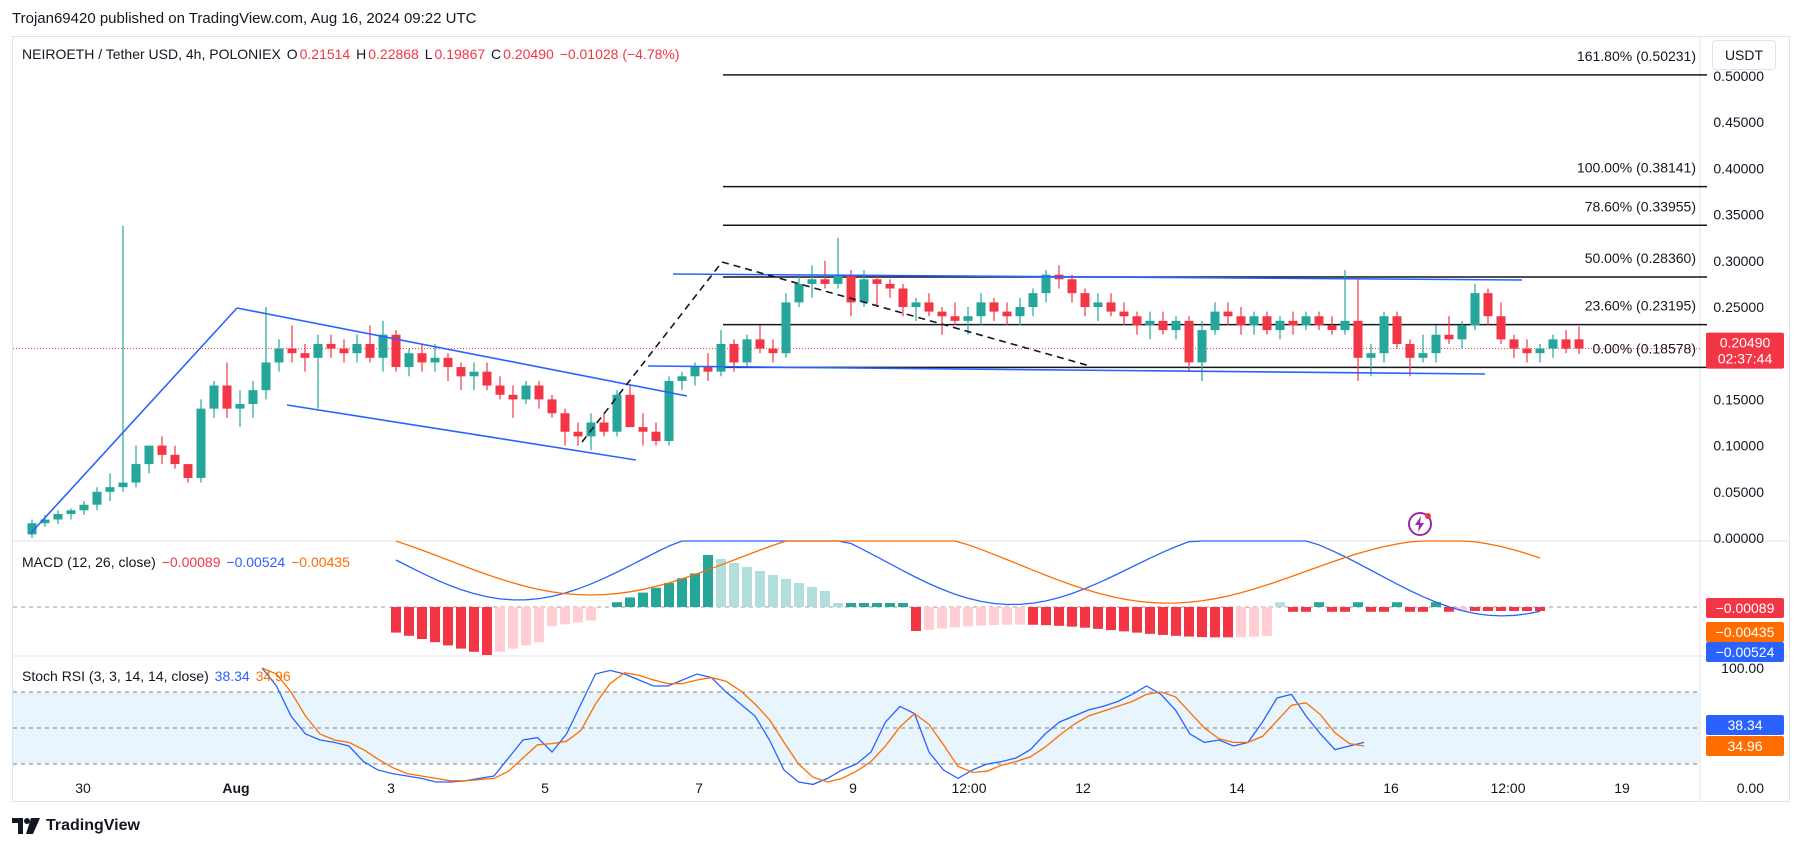 The image size is (1805, 848). What do you see at coordinates (256, 562) in the screenshot?
I see `macd-line-value: −0.00524` at bounding box center [256, 562].